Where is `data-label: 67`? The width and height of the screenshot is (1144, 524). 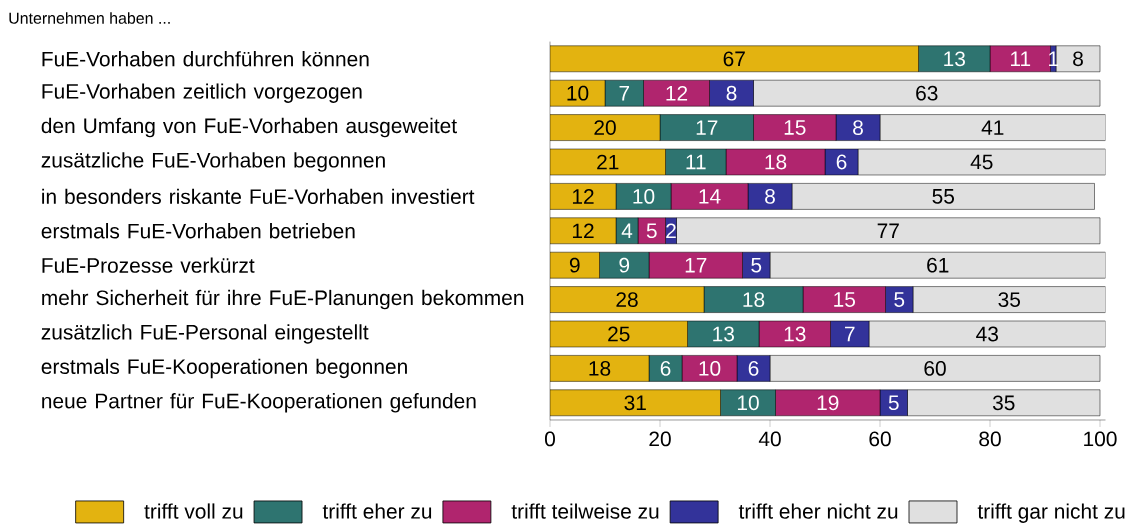
data-label: 67 is located at coordinates (734, 59).